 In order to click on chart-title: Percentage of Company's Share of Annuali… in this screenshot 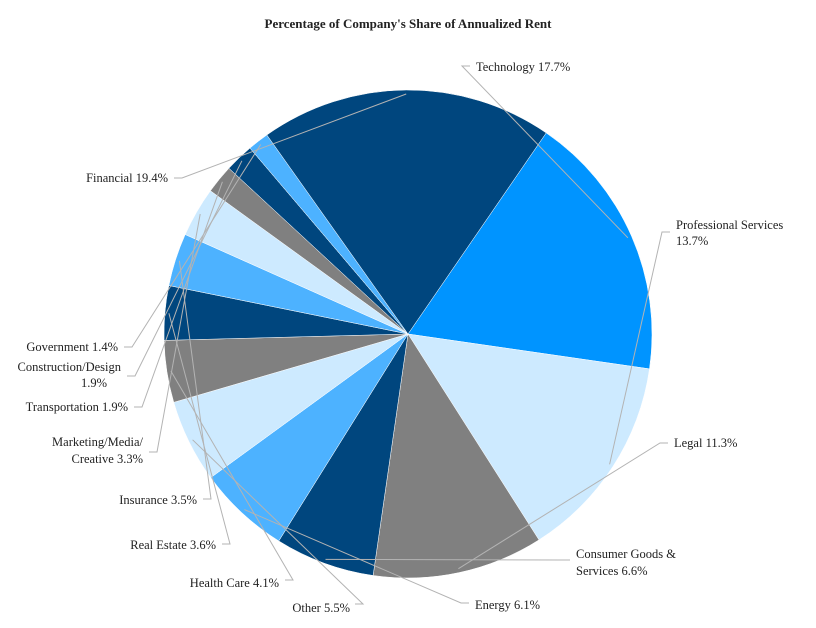, I will do `click(409, 23)`.